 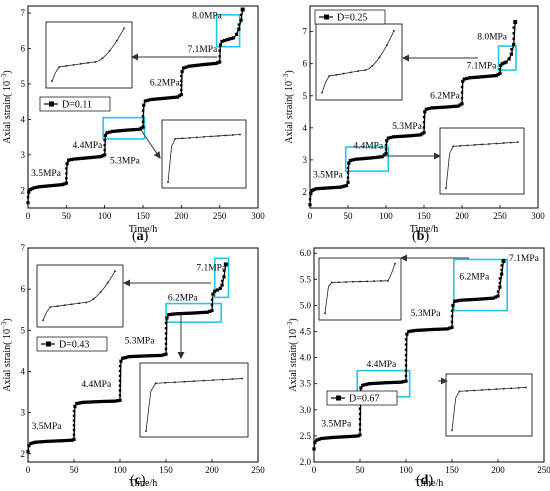 I want to click on inset-plot, so click(x=360, y=289).